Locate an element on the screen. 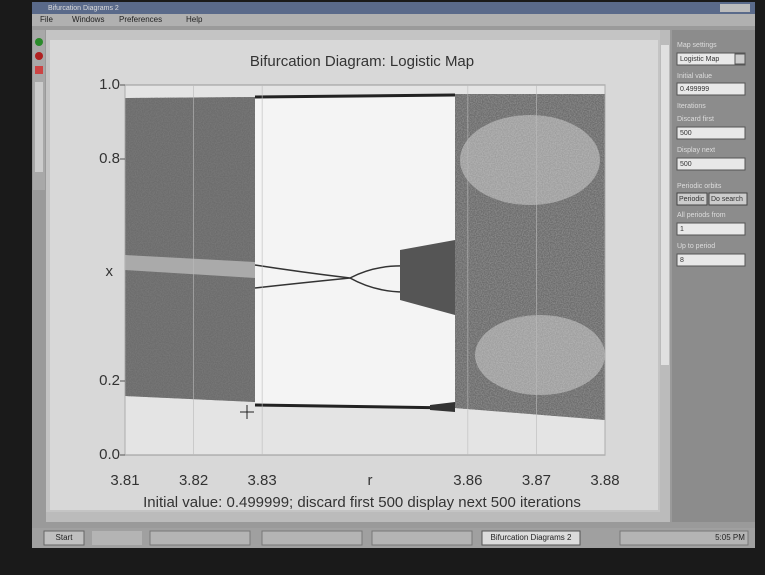 This screenshot has height=575, width=765. field-value: Logistic Map is located at coordinates (699, 59).